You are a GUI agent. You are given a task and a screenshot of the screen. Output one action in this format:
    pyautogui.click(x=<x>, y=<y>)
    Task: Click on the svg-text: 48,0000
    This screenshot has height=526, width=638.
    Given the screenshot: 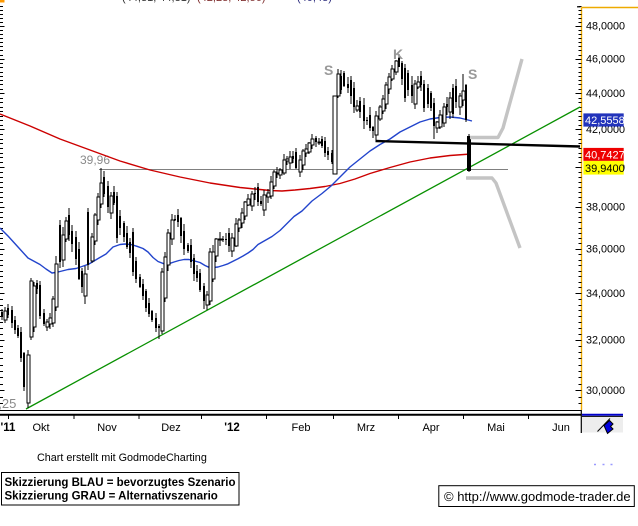 What is the action you would take?
    pyautogui.click(x=605, y=27)
    